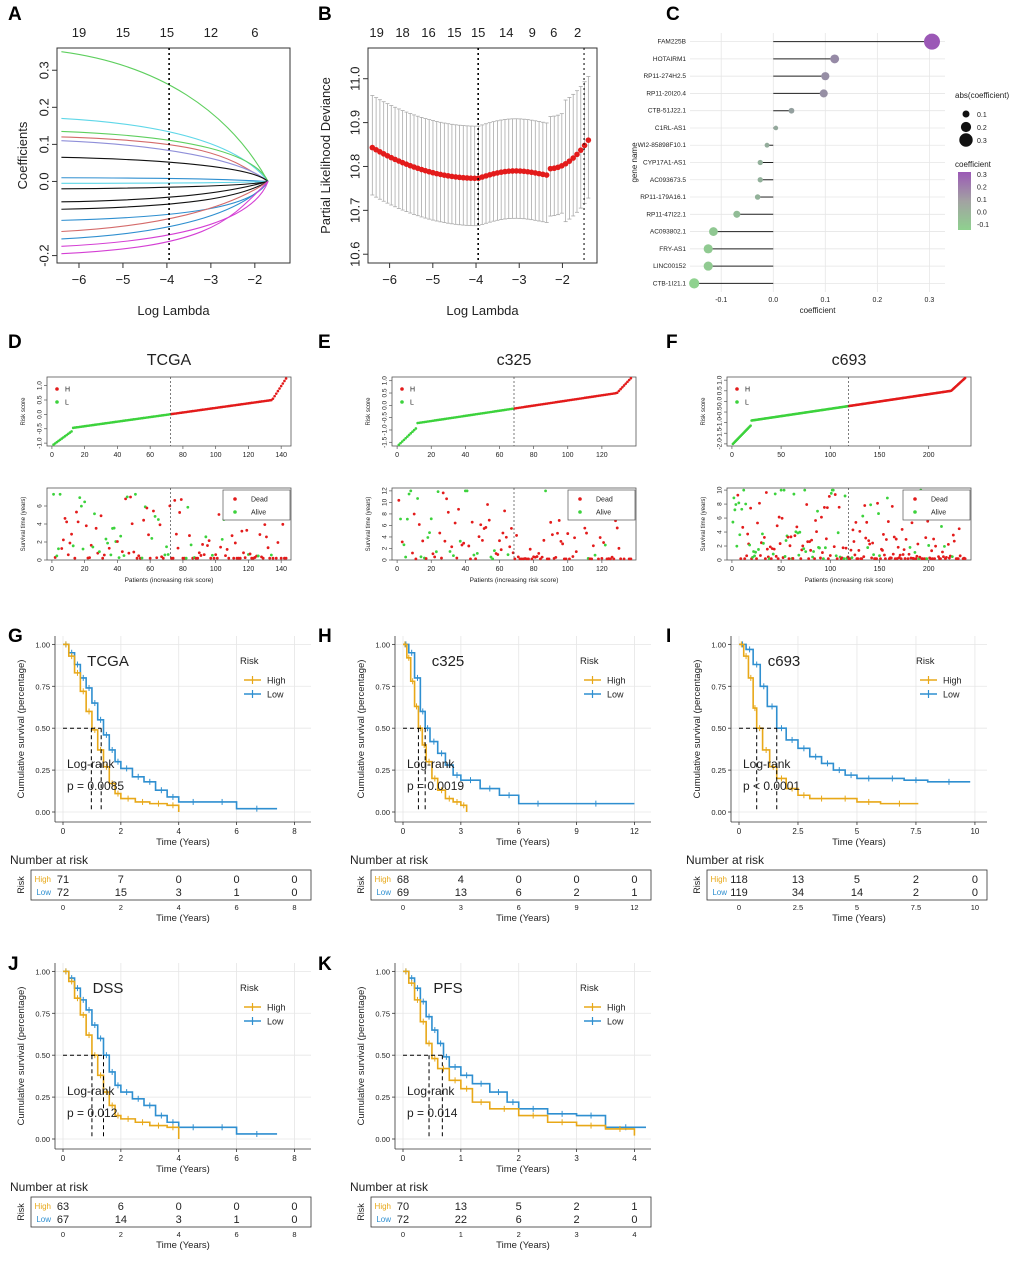 Image resolution: width=1010 pixels, height=1279 pixels. I want to click on legend-label: H, so click(747, 390).